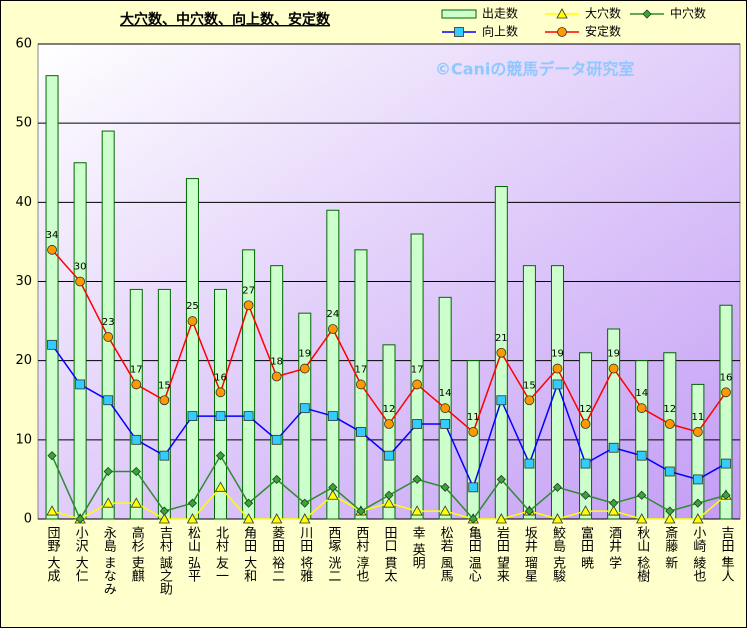 Image resolution: width=749 pixels, height=634 pixels. Describe the element at coordinates (165, 561) in the screenshot. I see `x-tick-label: 吉村 誠之助` at that location.